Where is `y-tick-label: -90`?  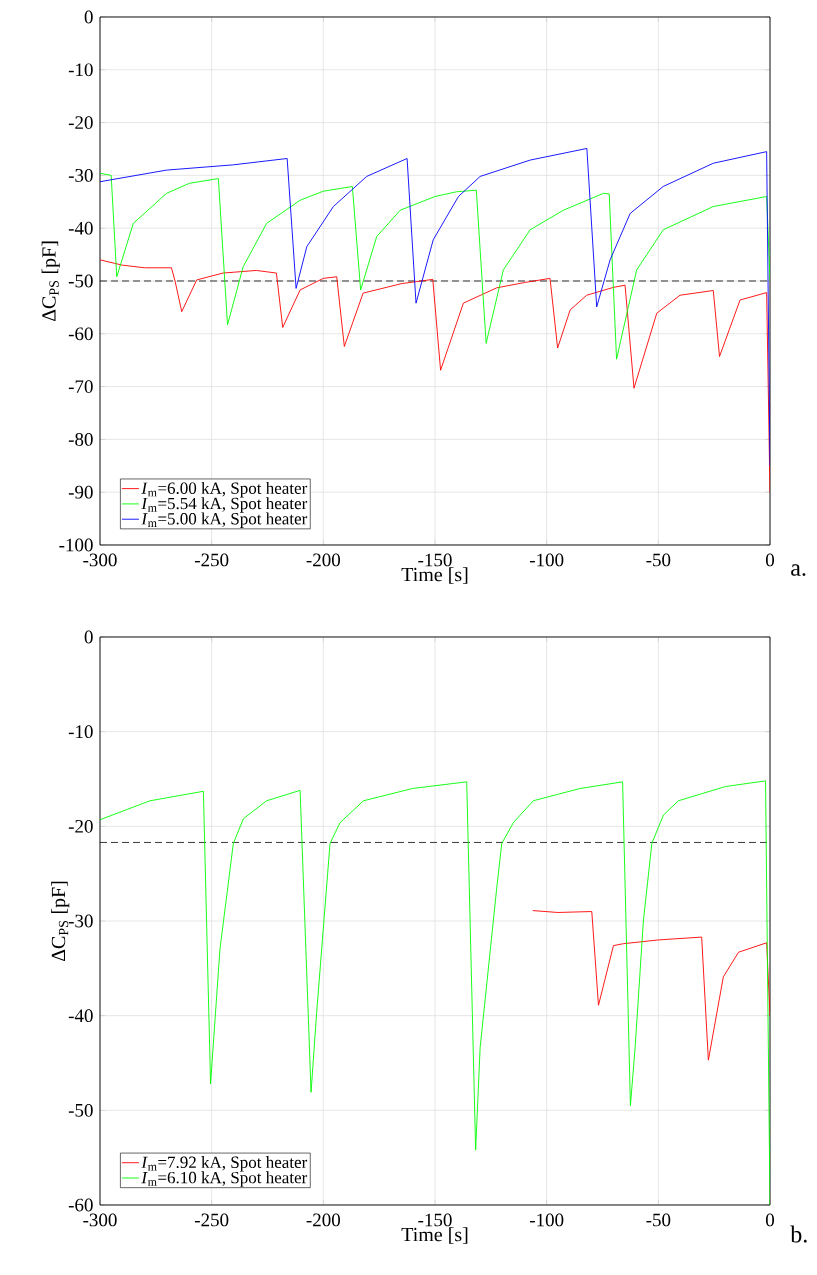 y-tick-label: -90 is located at coordinates (80, 492).